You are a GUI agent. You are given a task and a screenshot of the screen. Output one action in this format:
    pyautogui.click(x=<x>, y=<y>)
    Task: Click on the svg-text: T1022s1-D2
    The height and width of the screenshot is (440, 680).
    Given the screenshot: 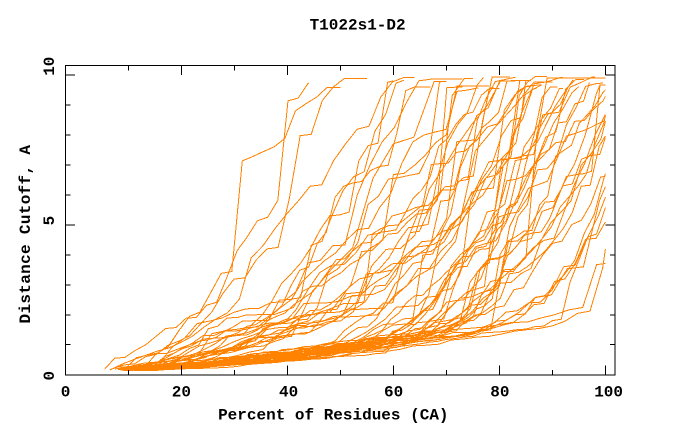 What is the action you would take?
    pyautogui.click(x=358, y=26)
    